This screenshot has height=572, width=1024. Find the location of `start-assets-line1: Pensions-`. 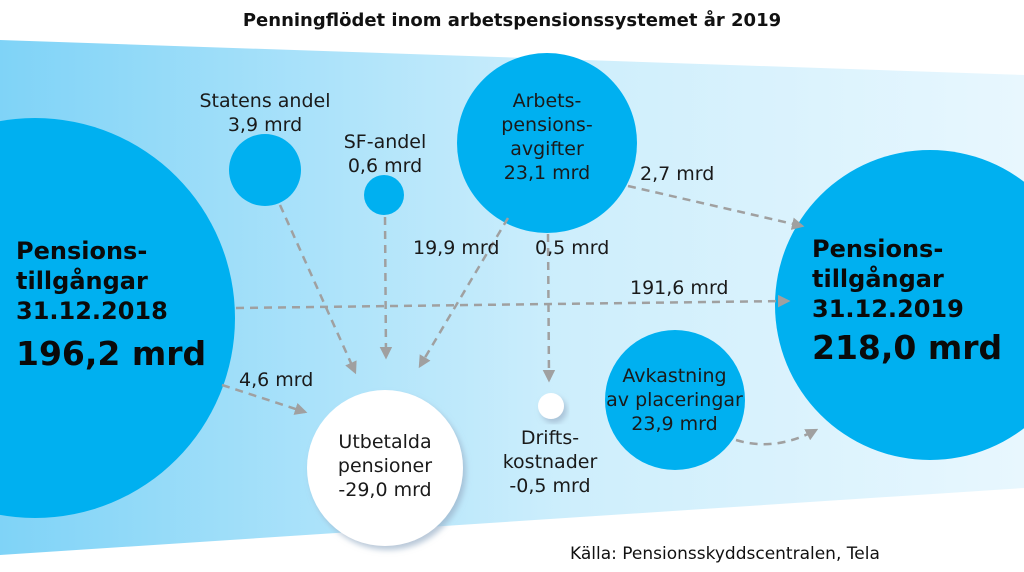

start-assets-line1: Pensions- is located at coordinates (82, 251).